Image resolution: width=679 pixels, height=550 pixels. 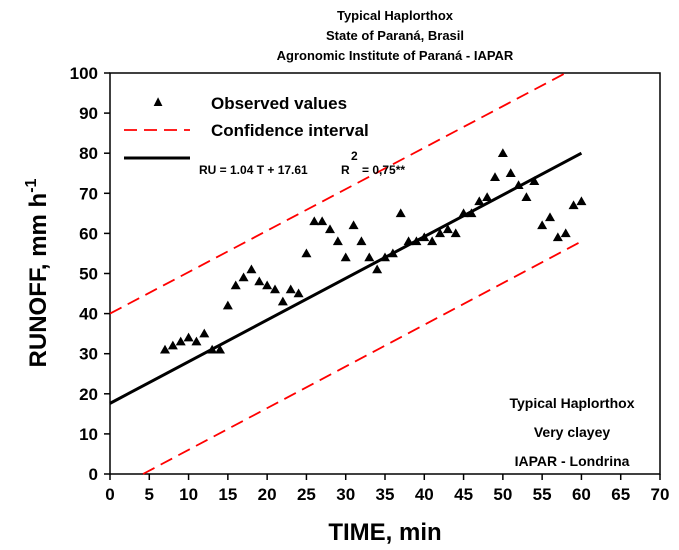 What do you see at coordinates (88, 314) in the screenshot?
I see `y-tick-label: 40` at bounding box center [88, 314].